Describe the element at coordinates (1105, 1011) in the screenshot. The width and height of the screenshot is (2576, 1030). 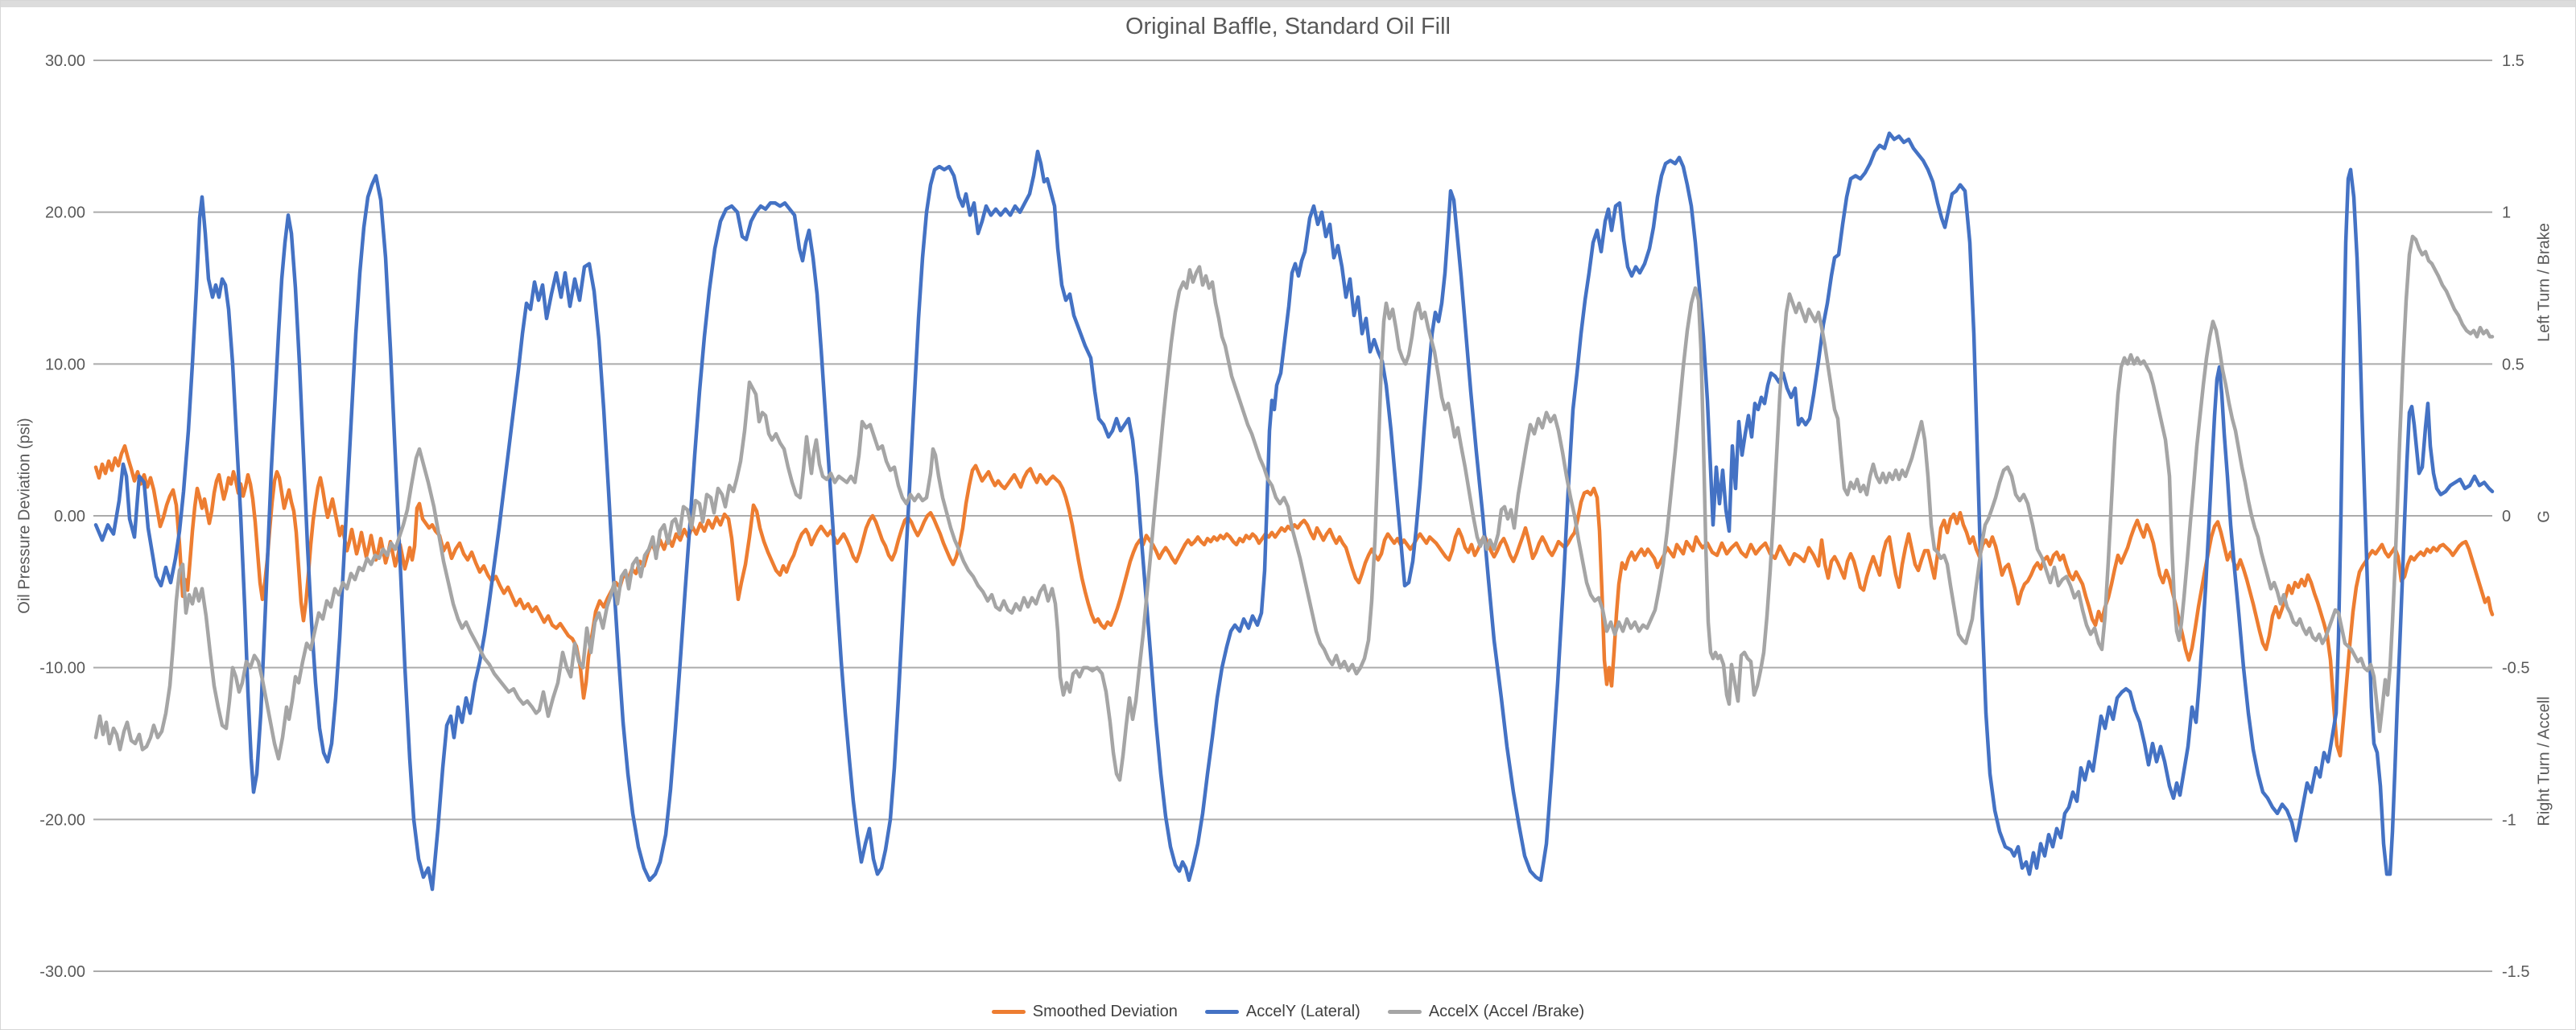
I see `legend-label: Smoothed Deviation` at that location.